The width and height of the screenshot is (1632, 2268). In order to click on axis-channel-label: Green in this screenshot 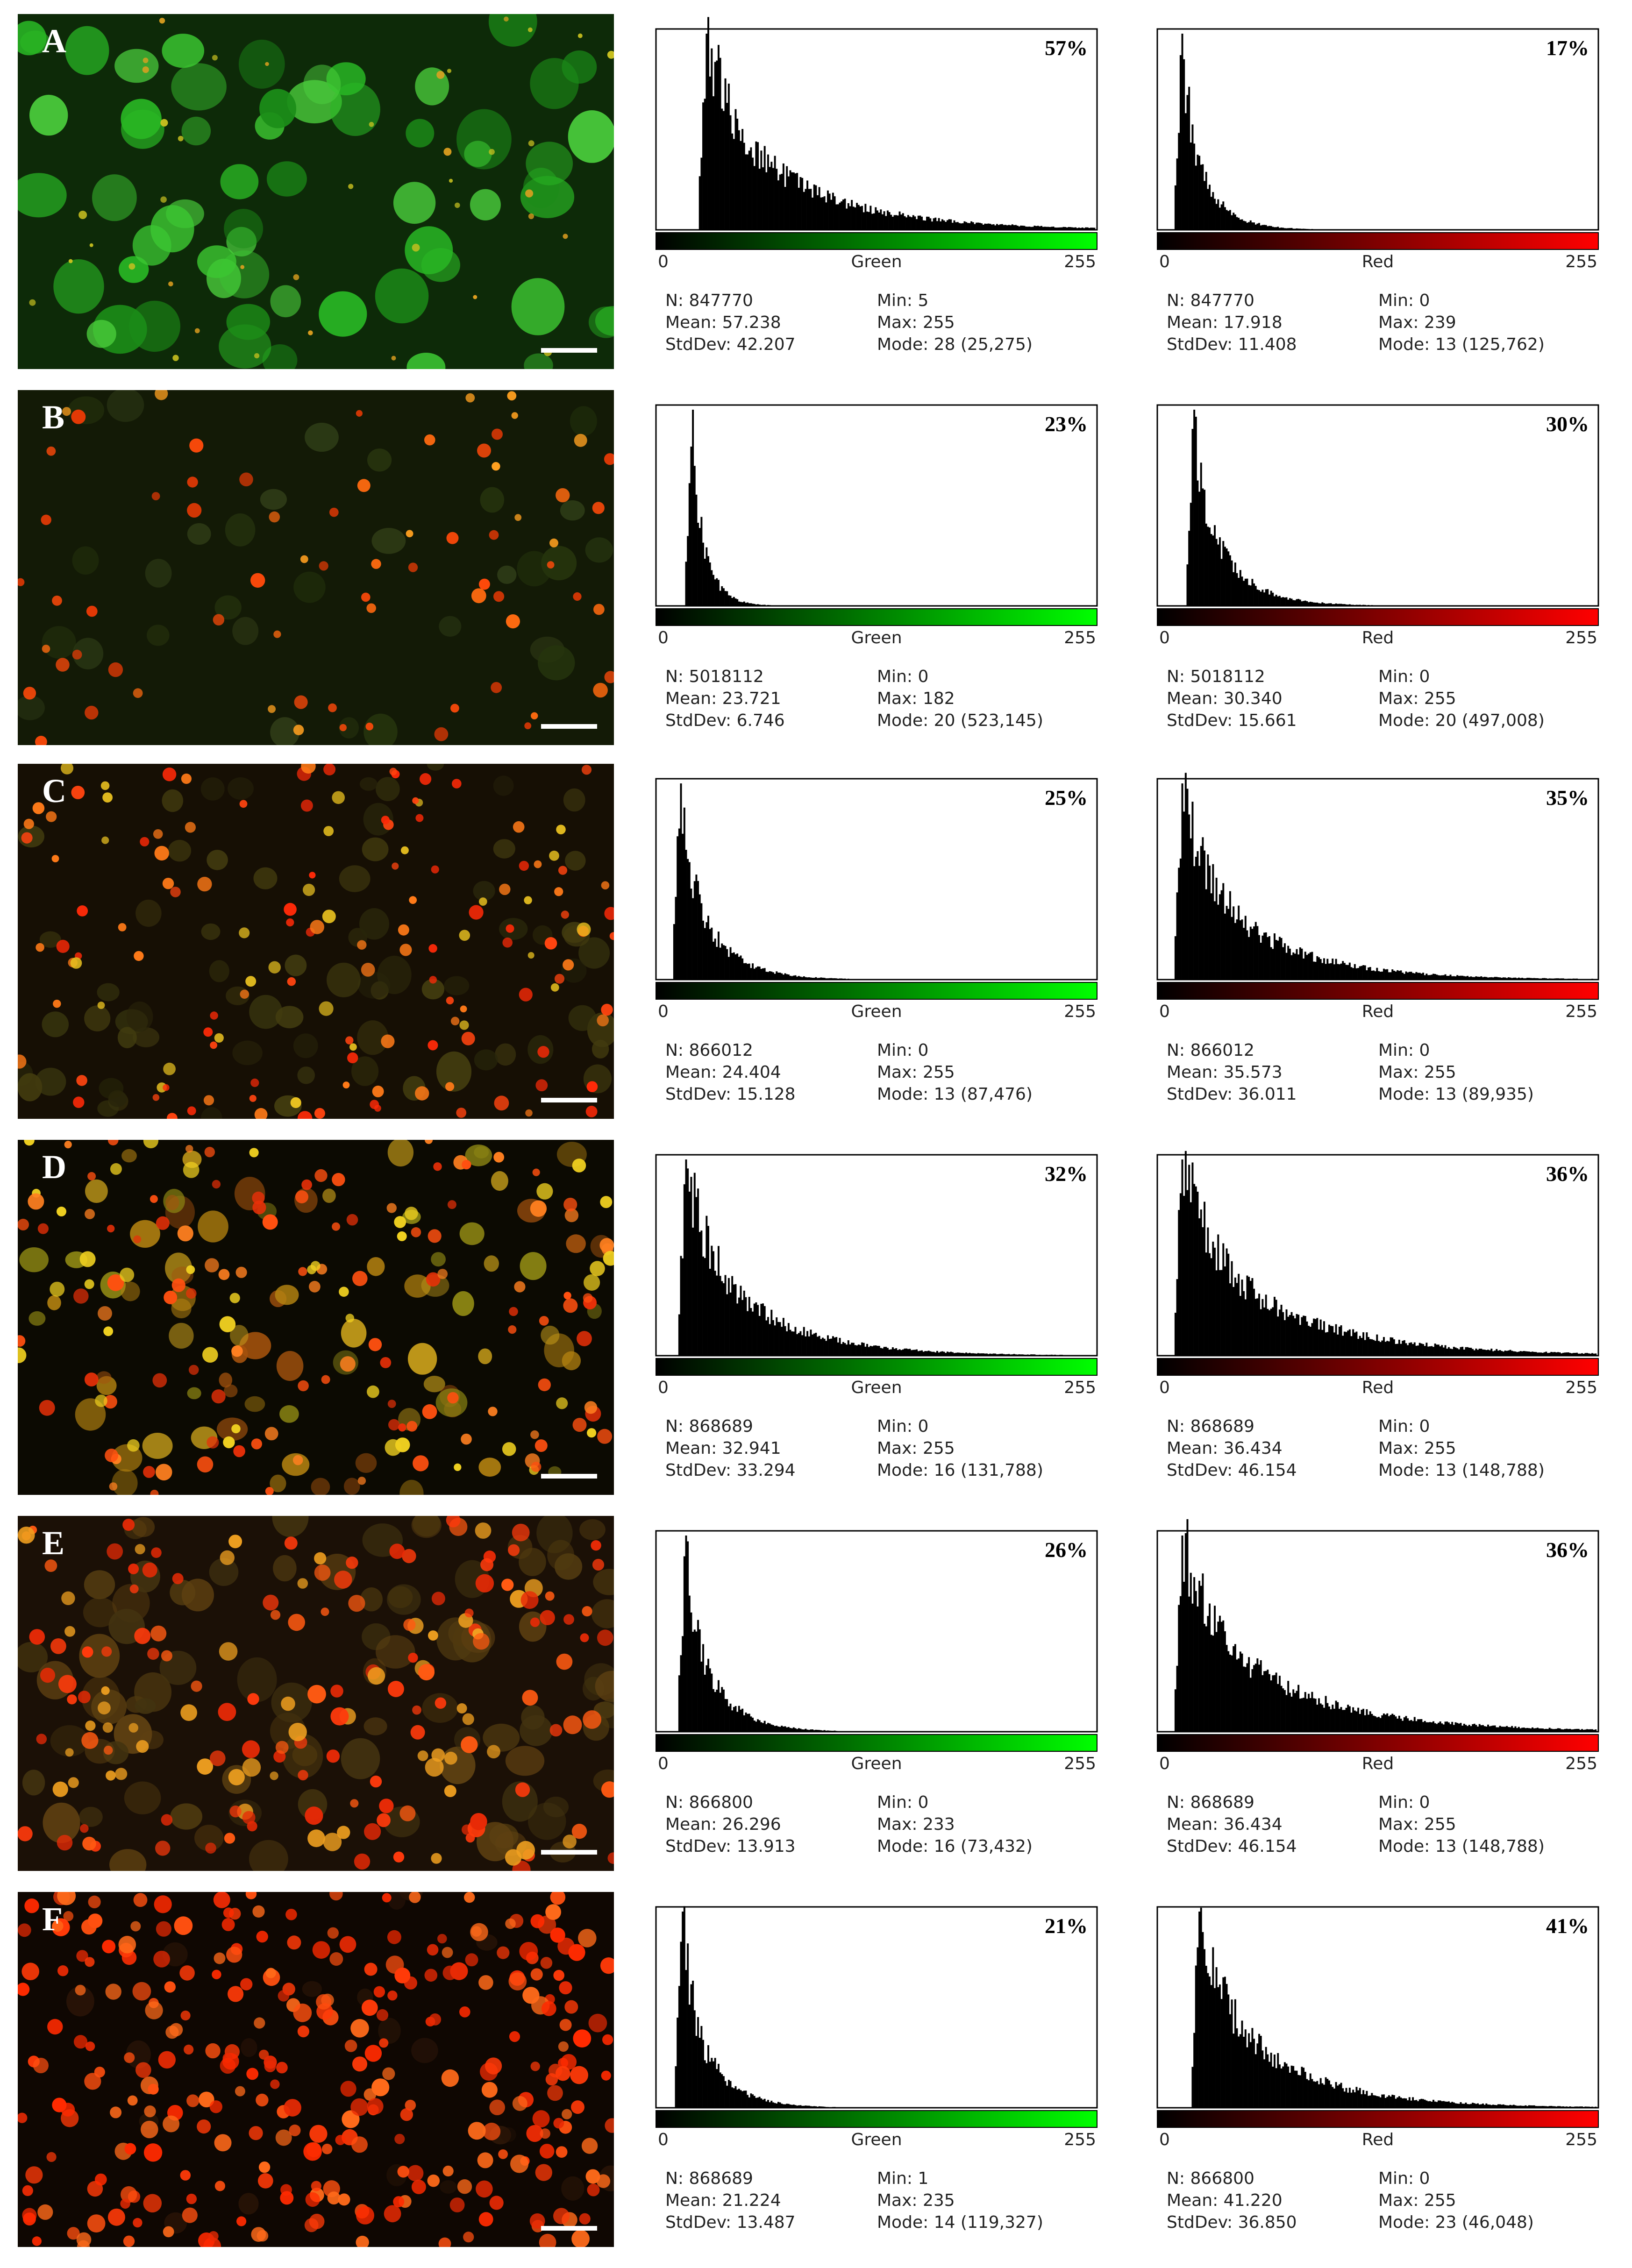, I will do `click(876, 637)`.